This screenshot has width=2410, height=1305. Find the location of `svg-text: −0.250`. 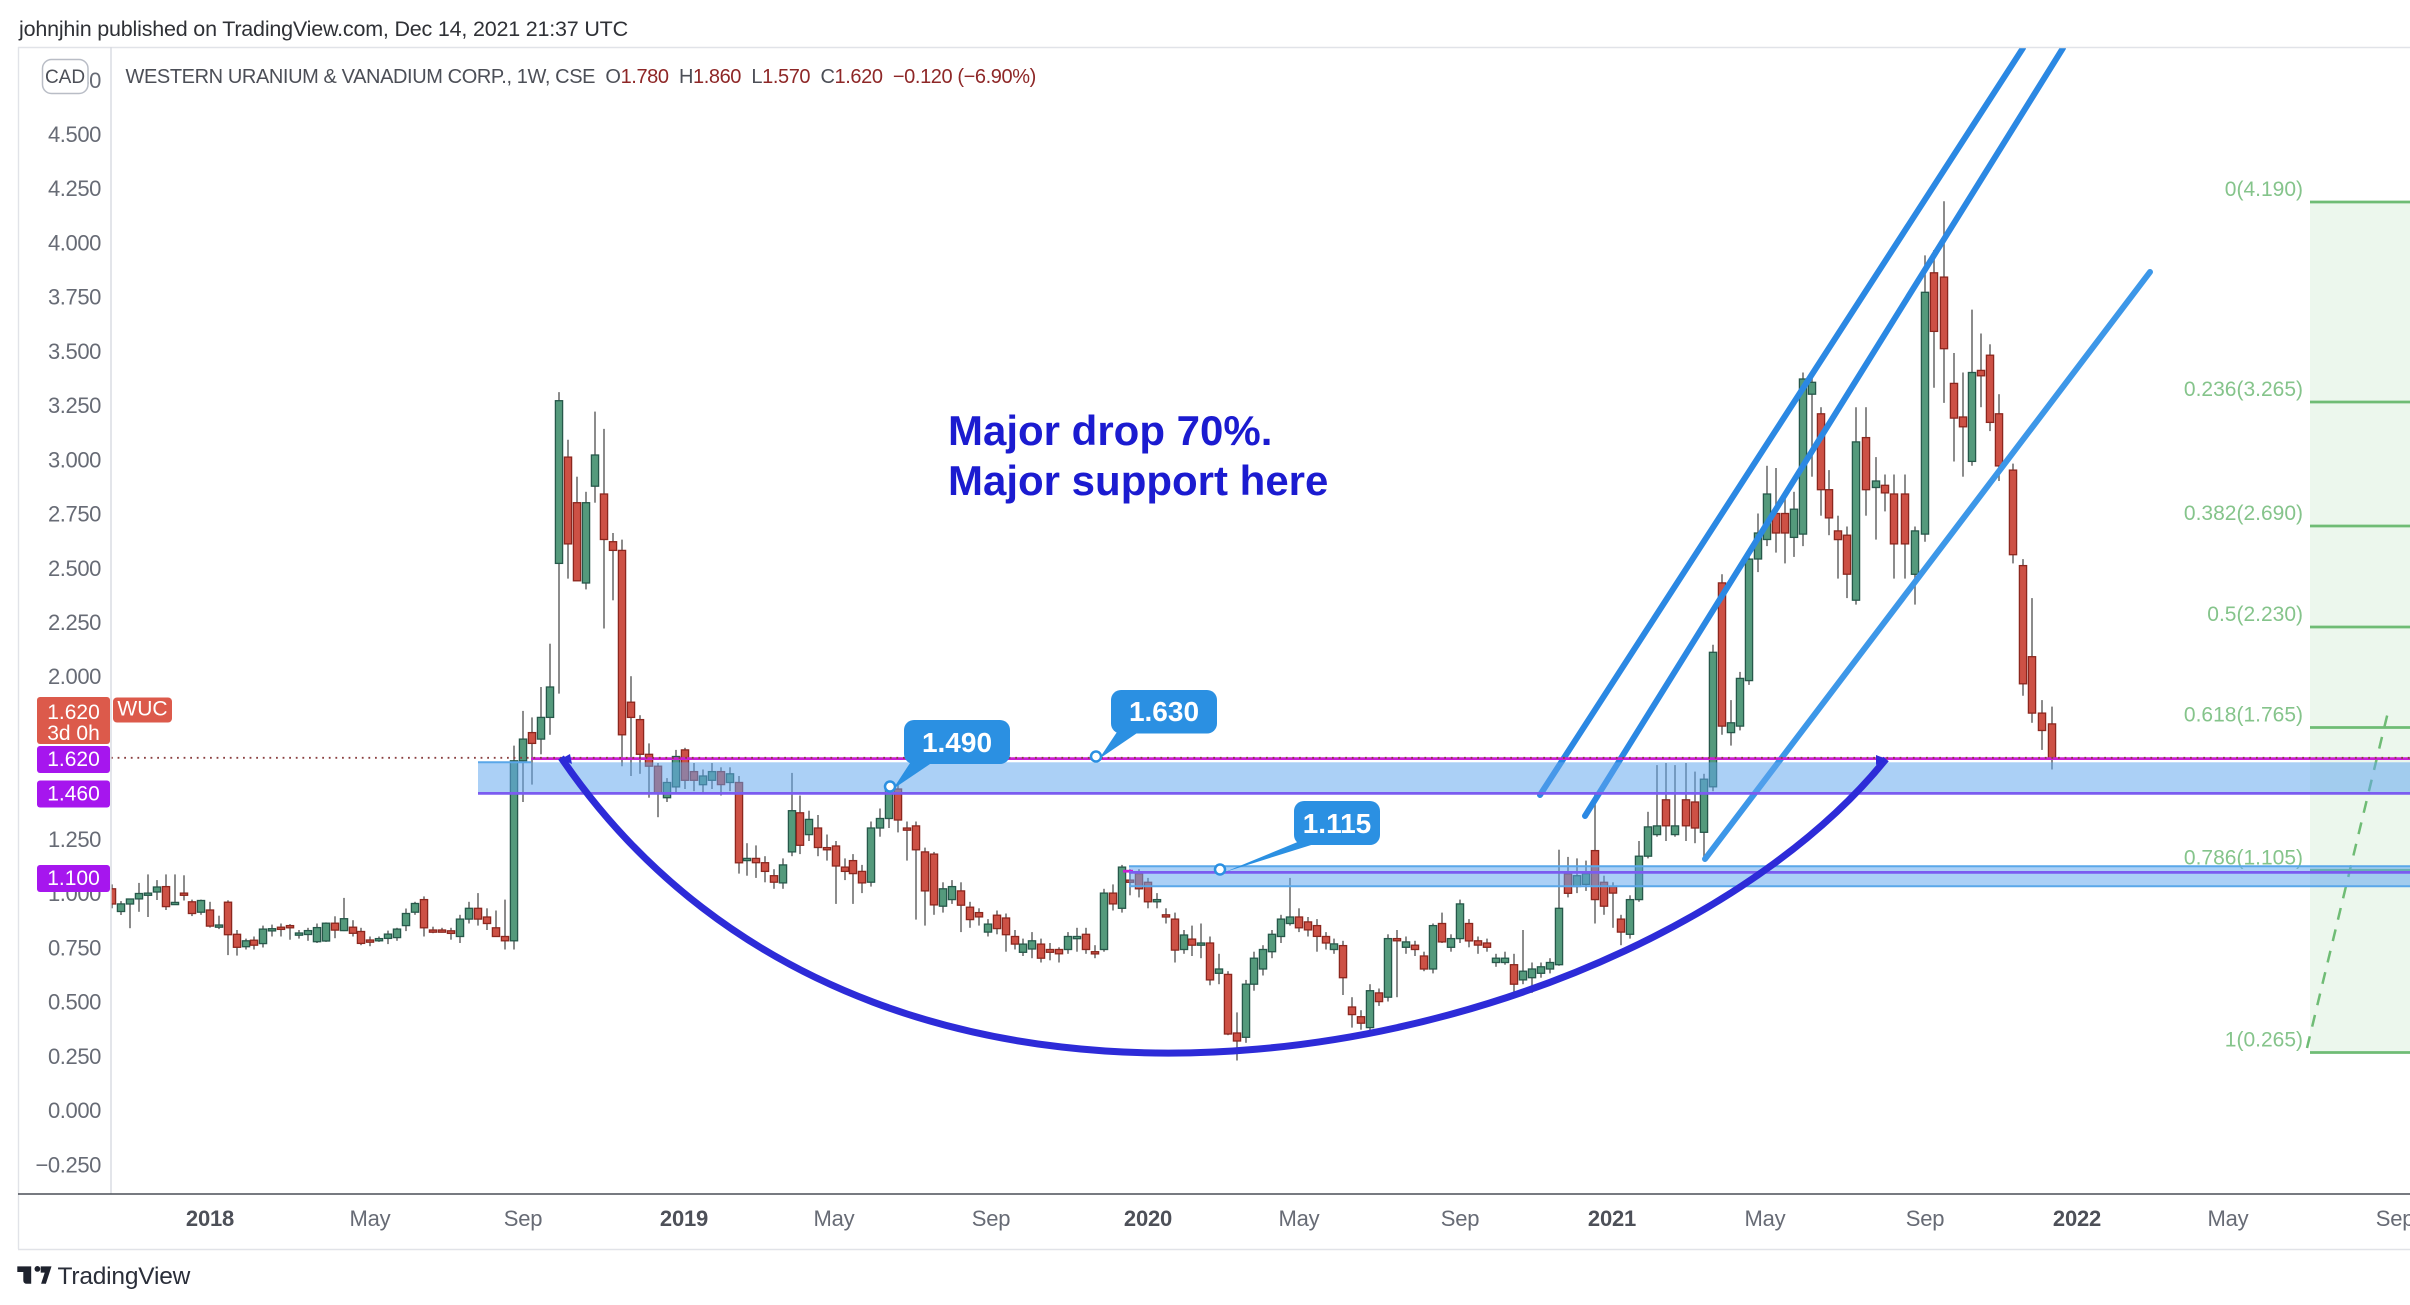

svg-text: −0.250 is located at coordinates (68, 1165).